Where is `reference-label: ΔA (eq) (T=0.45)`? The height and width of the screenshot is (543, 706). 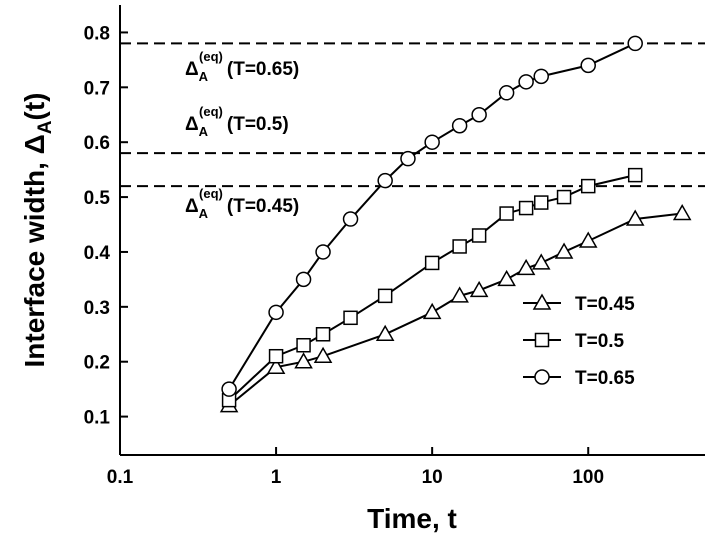
reference-label: ΔA (eq) (T=0.45) is located at coordinates (242, 203).